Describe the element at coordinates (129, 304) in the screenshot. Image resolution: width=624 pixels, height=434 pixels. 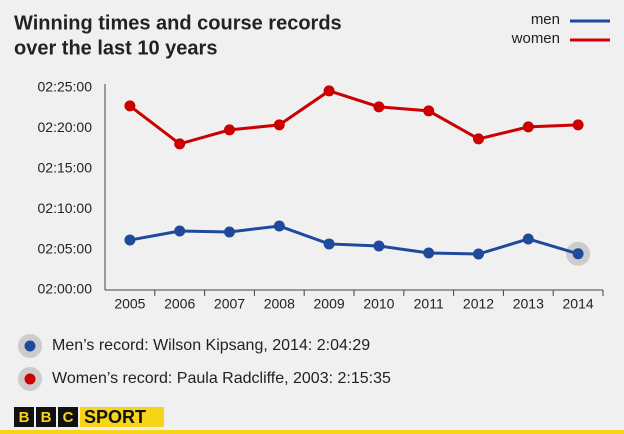
I see `x-tick-label: 2005` at that location.